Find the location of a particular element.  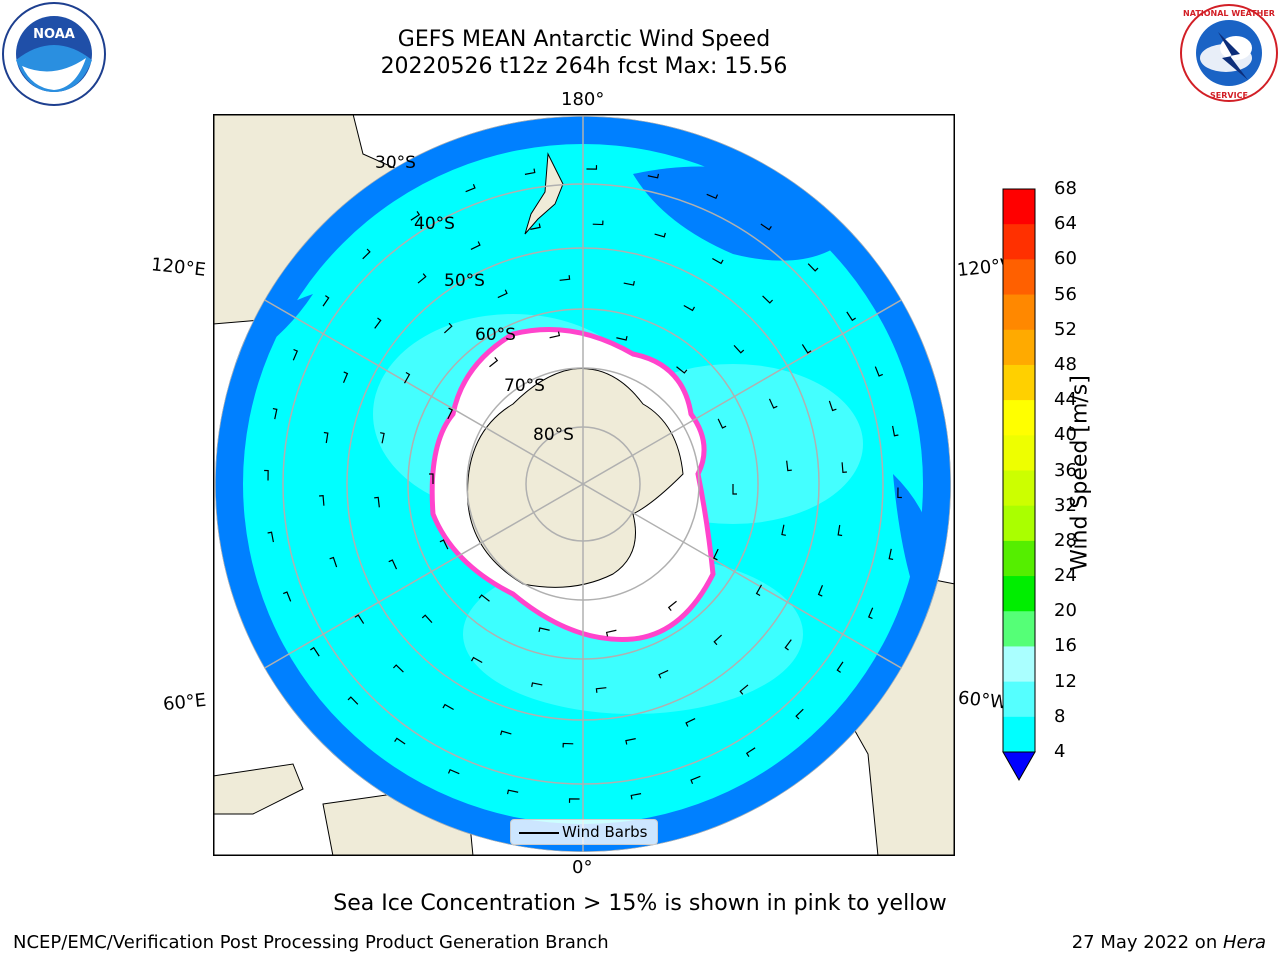

map-legend: Wind Barbs is located at coordinates (584, 832).